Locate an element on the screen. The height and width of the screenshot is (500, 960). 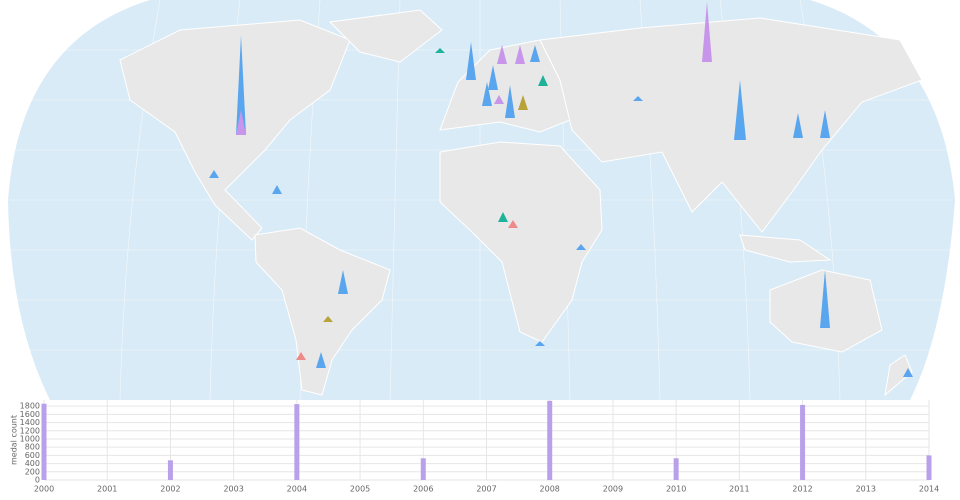
y-tick-label: 1600 is located at coordinates (30, 414).